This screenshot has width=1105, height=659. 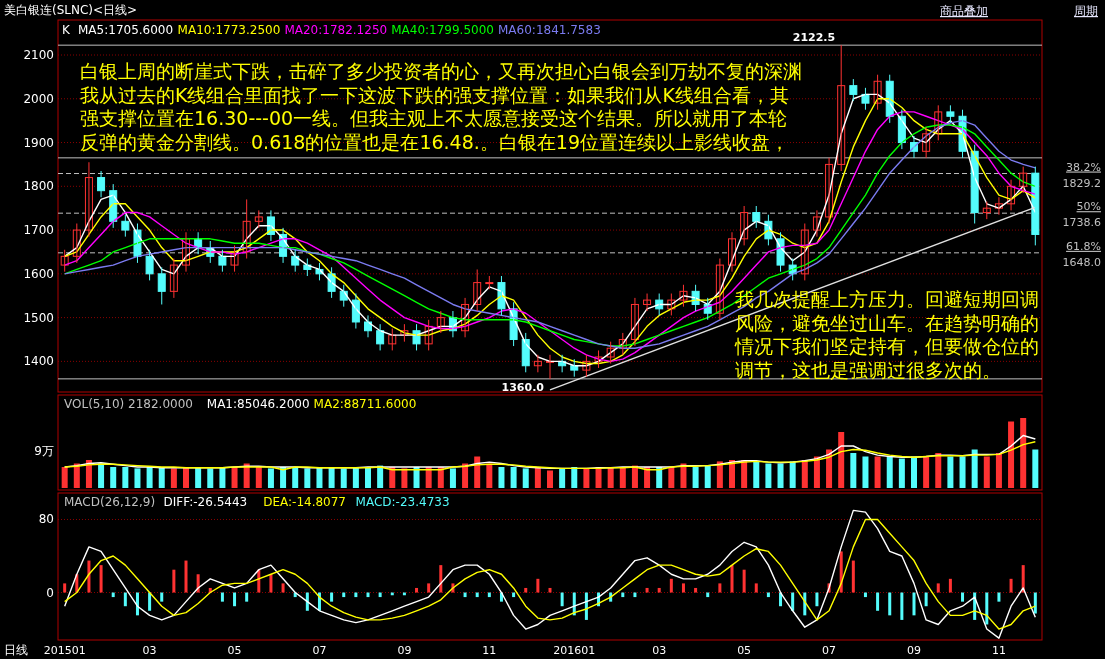 What do you see at coordinates (110, 502) in the screenshot?
I see `chart-title: MACD(26,12,9)` at bounding box center [110, 502].